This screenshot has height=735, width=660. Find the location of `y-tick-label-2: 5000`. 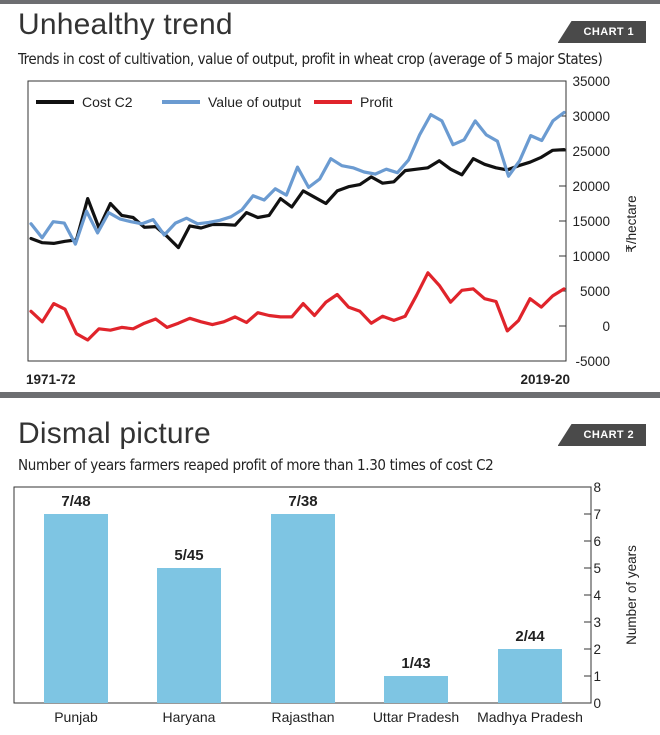

y-tick-label-2: 5000 is located at coordinates (595, 291).